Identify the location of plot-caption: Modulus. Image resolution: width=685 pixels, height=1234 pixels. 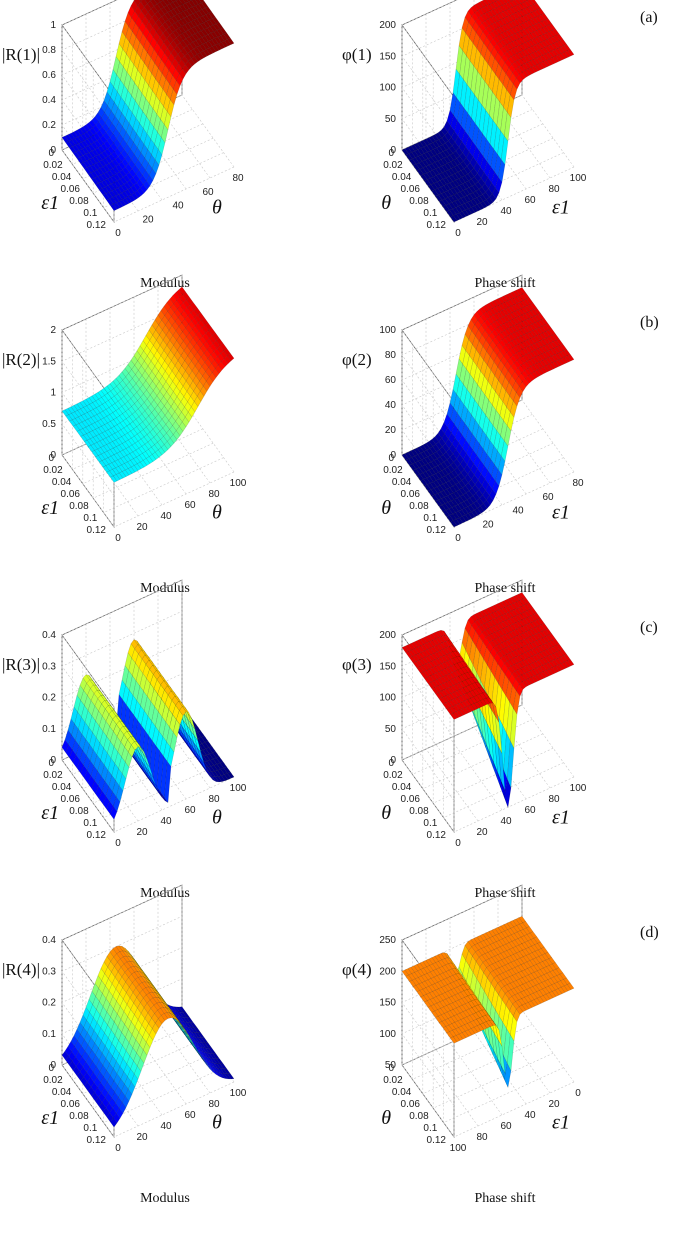
(165, 1198).